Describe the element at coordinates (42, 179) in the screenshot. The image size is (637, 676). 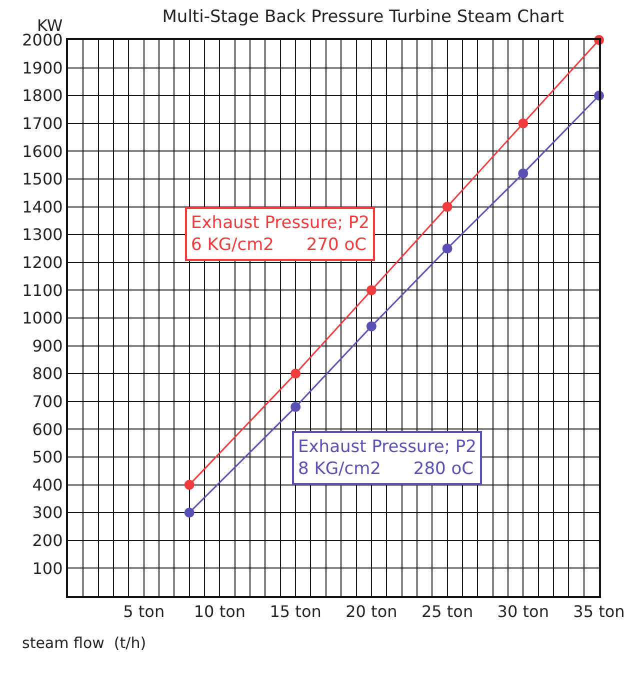
I see `y-tick-label: 1500` at that location.